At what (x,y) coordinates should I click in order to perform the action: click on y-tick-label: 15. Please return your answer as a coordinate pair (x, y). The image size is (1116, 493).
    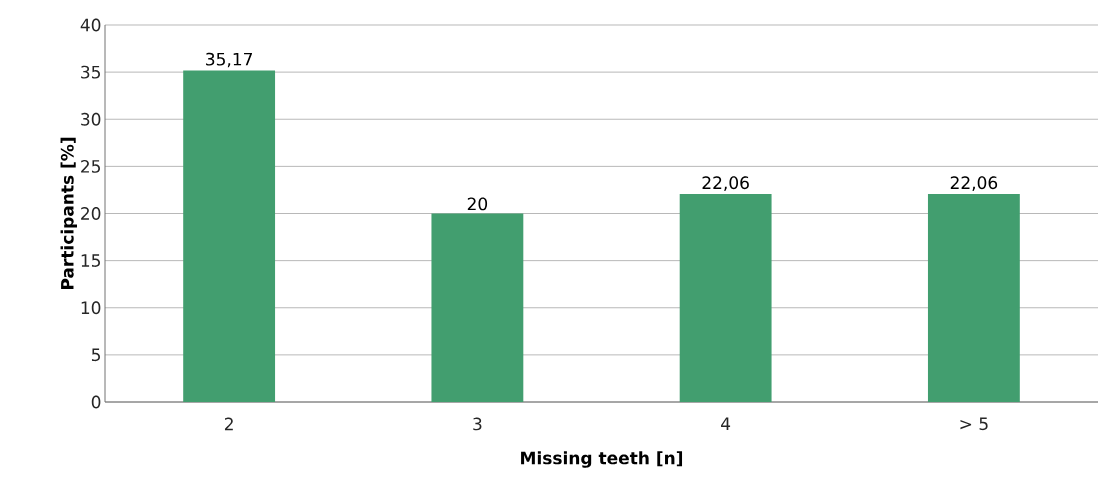
    Looking at the image, I should click on (90, 260).